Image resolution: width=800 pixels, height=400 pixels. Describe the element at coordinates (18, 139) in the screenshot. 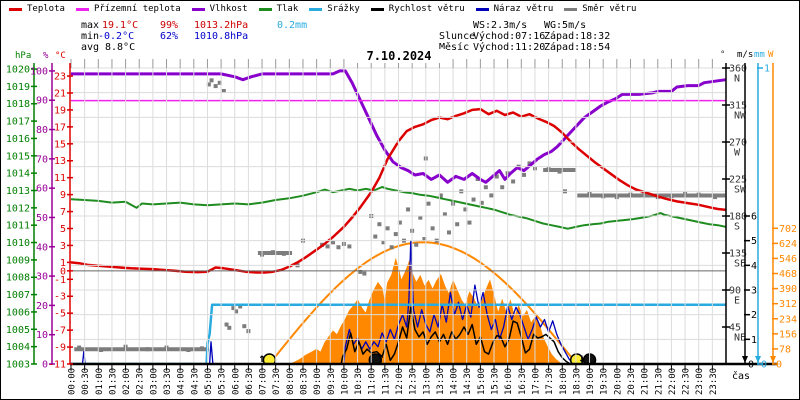

I see `svg-text: 1016` at that location.